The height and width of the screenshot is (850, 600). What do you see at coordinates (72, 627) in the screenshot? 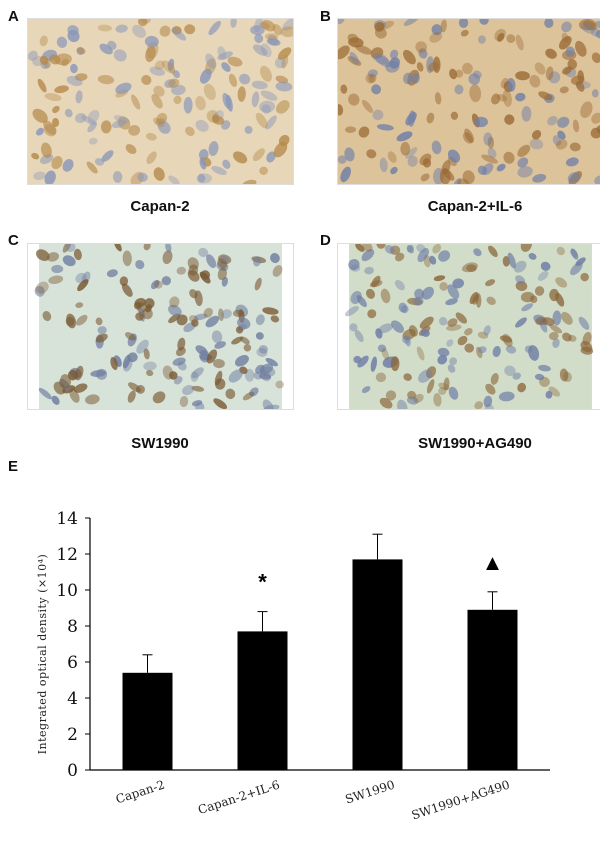
I see `y-tick-label: 8` at bounding box center [72, 627].